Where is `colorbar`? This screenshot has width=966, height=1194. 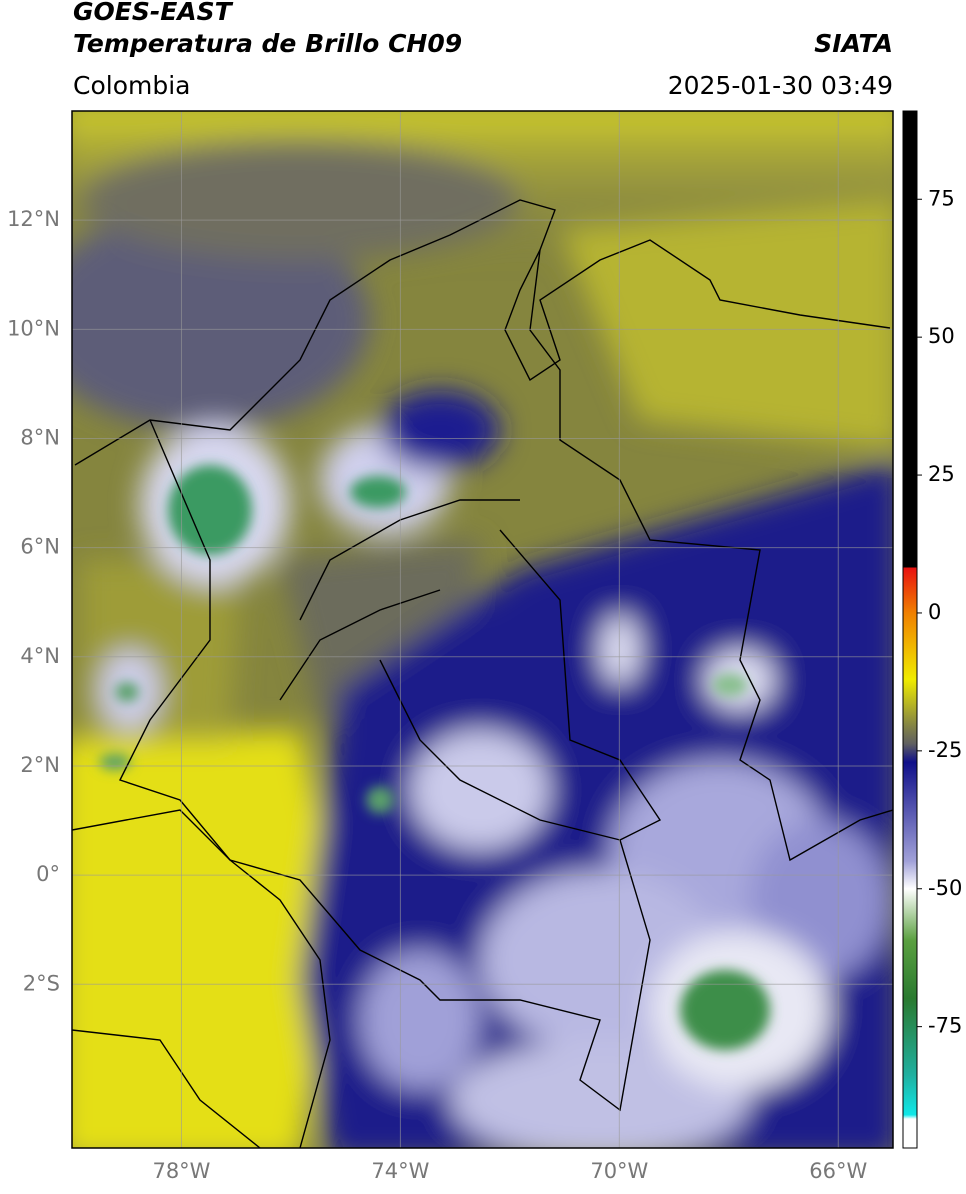 colorbar is located at coordinates (910, 629).